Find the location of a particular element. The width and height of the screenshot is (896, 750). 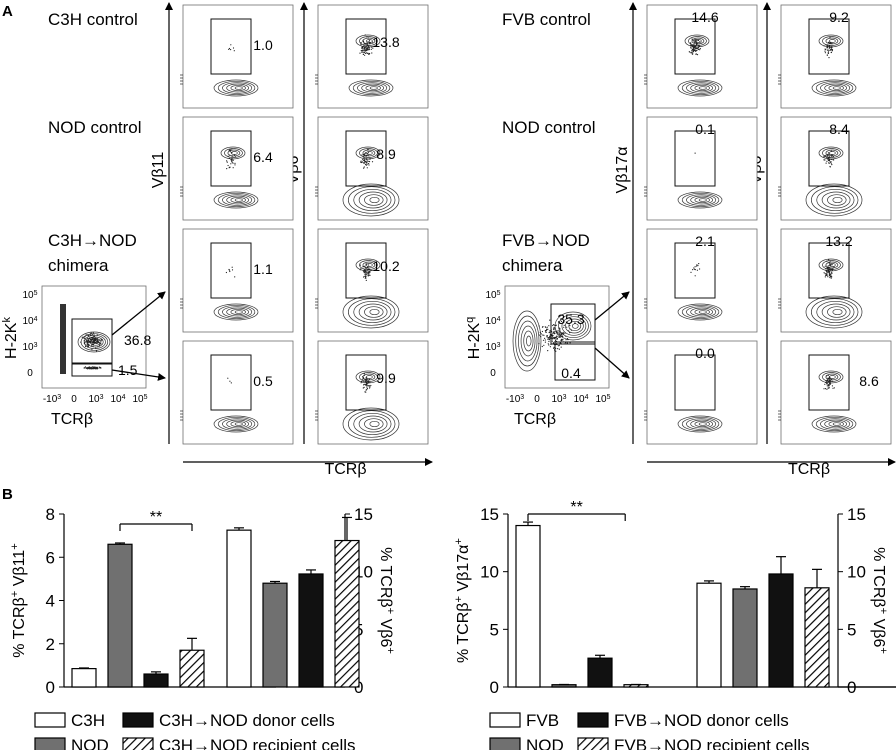

inset-gate-value: 35.3 is located at coordinates (570, 319).